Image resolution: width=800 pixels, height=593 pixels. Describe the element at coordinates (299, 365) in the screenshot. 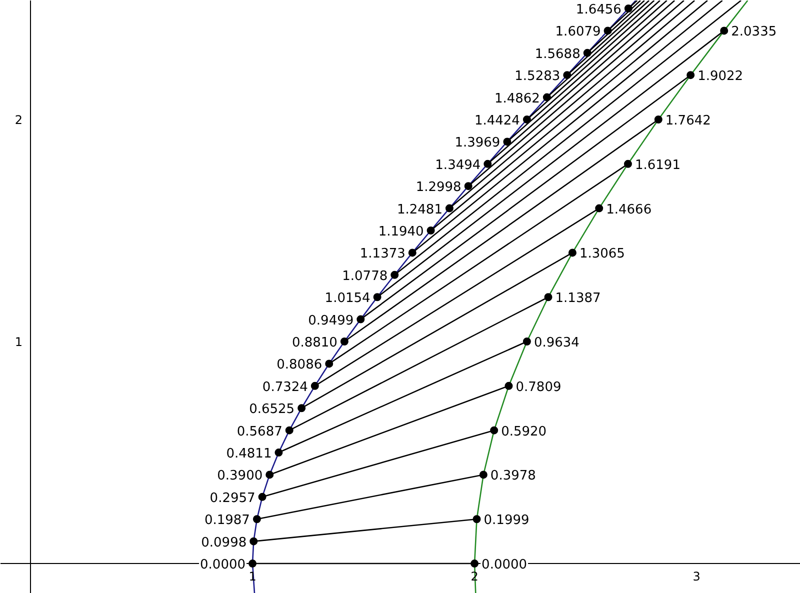

I see `annotation: 0.8086` at that location.